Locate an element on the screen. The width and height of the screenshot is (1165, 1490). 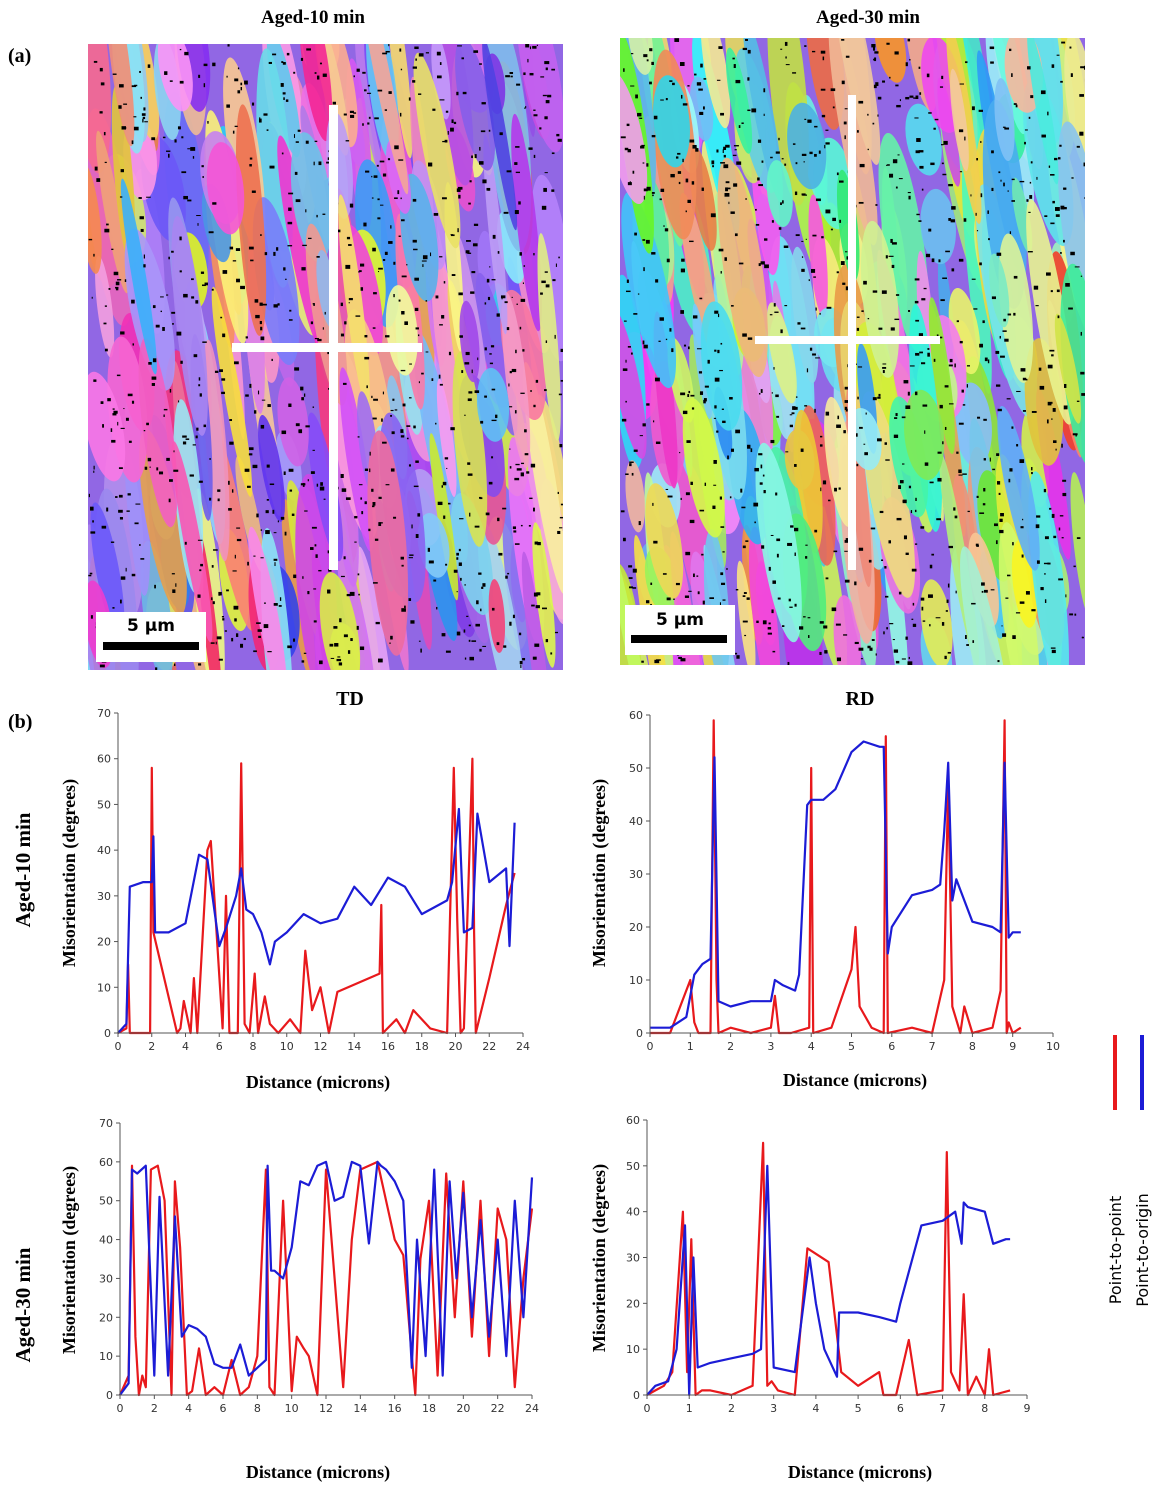
cross-line is located at coordinates (333, 337).